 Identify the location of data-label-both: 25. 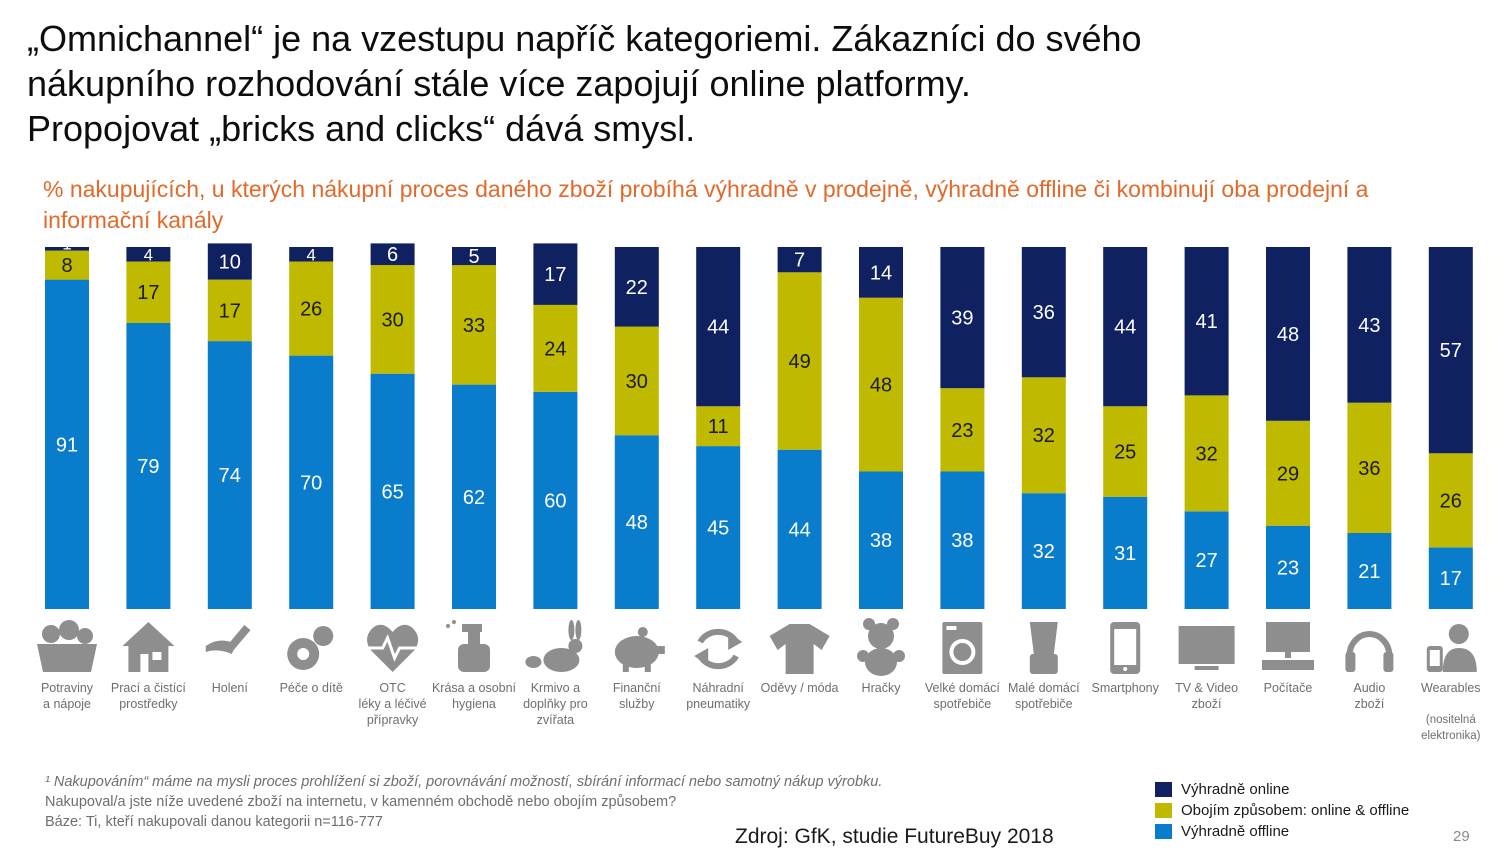
(1125, 453).